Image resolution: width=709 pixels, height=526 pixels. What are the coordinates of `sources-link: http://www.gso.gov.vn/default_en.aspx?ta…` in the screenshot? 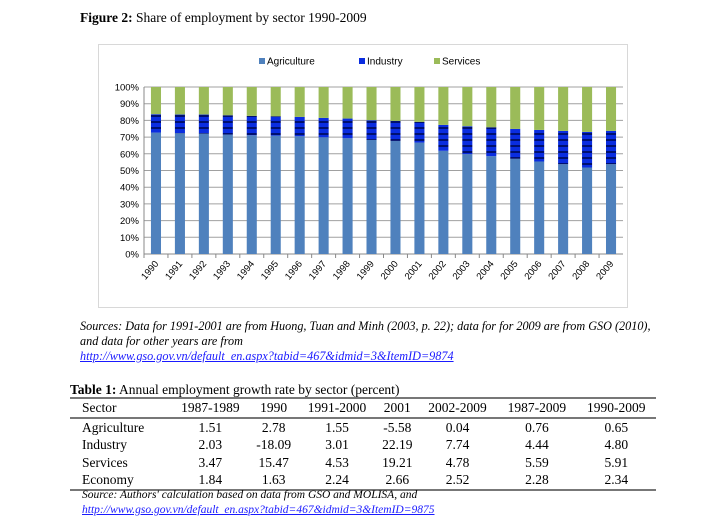 It's located at (267, 356).